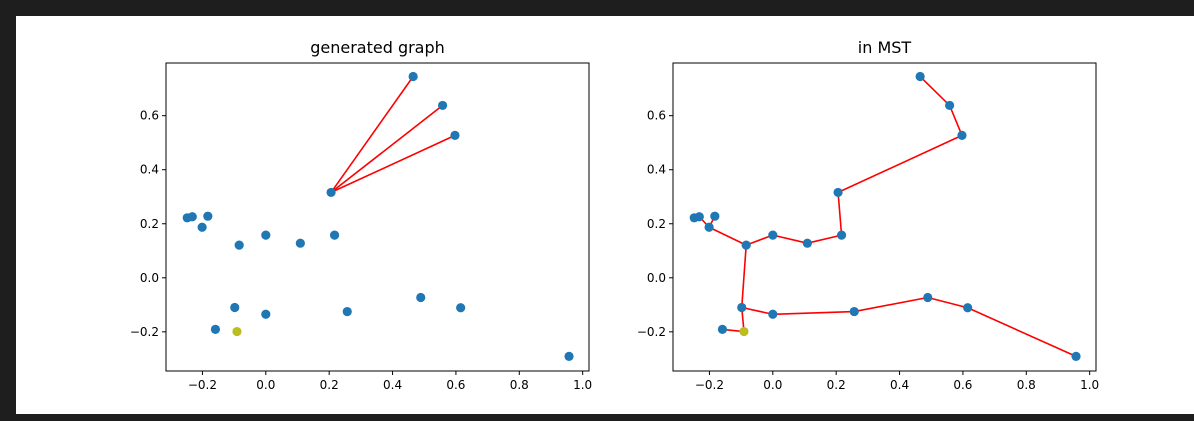 The height and width of the screenshot is (421, 1194). What do you see at coordinates (885, 47) in the screenshot?
I see `chart-title: in MST` at bounding box center [885, 47].